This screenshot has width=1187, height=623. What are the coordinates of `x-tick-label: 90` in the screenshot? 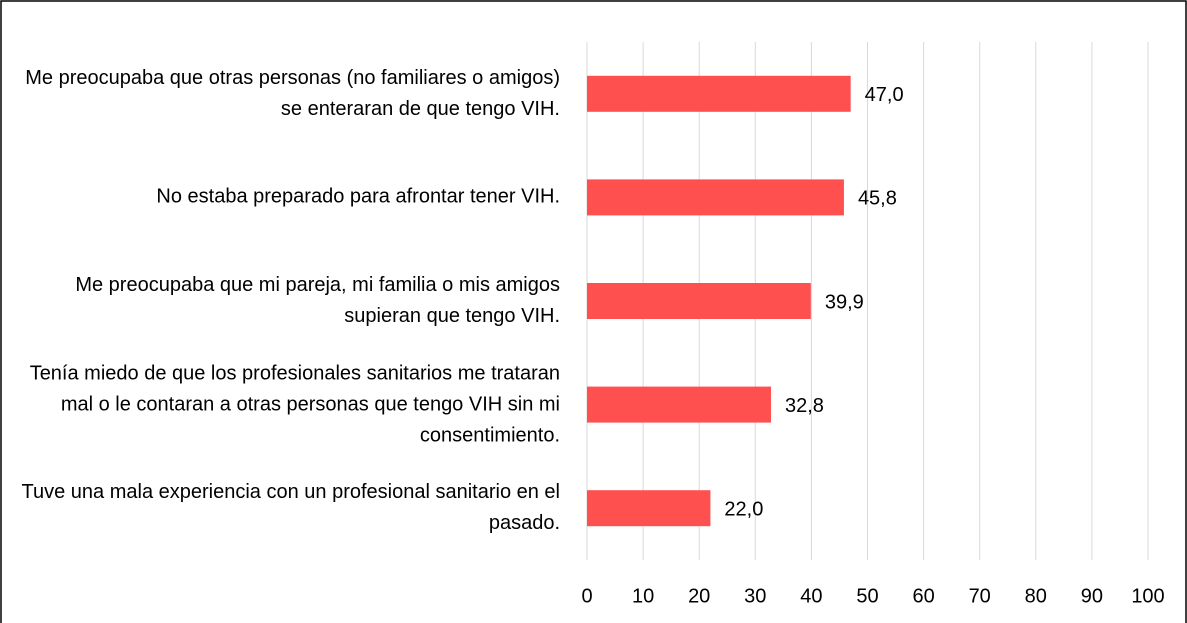 It's located at (1092, 596).